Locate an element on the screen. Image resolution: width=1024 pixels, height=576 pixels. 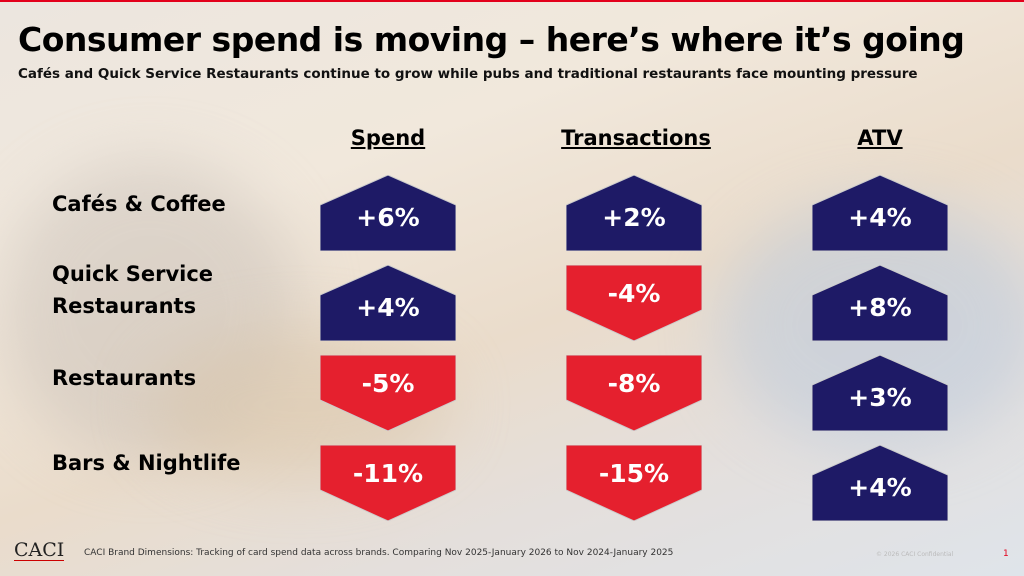
down-arrow-quick-service-restaurants-transactions: -4% is located at coordinates (634, 303).